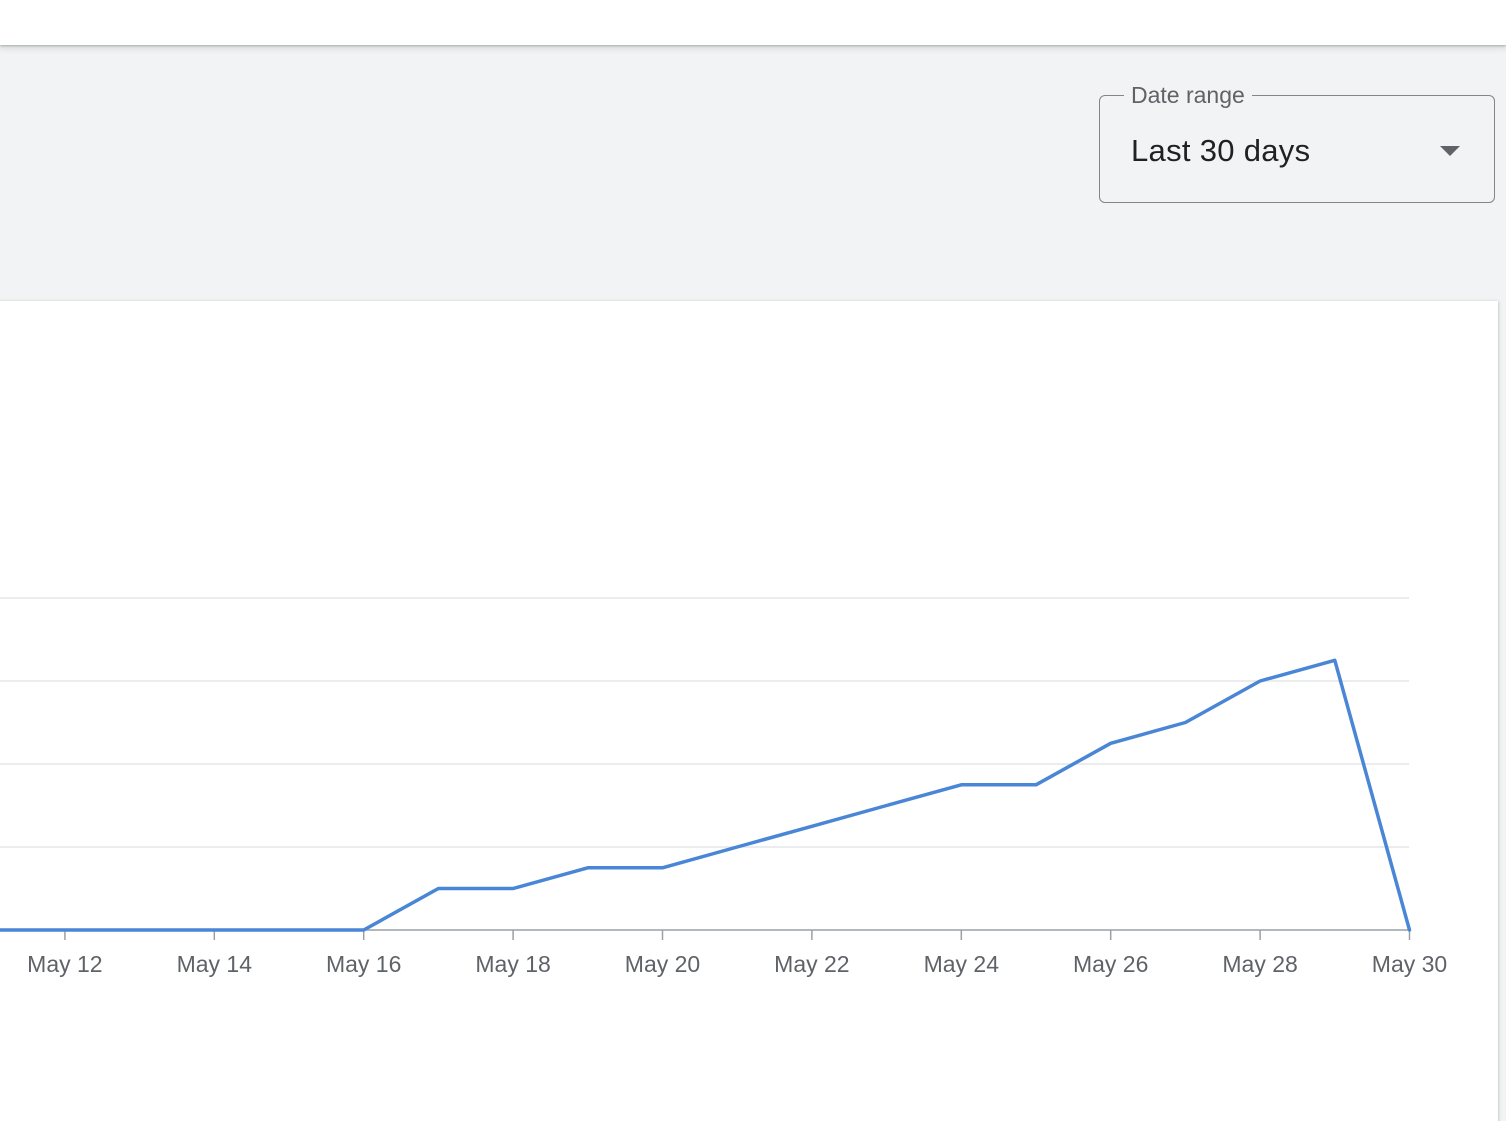 This screenshot has height=1121, width=1506. What do you see at coordinates (662, 964) in the screenshot?
I see `x-tick-label: May 20` at bounding box center [662, 964].